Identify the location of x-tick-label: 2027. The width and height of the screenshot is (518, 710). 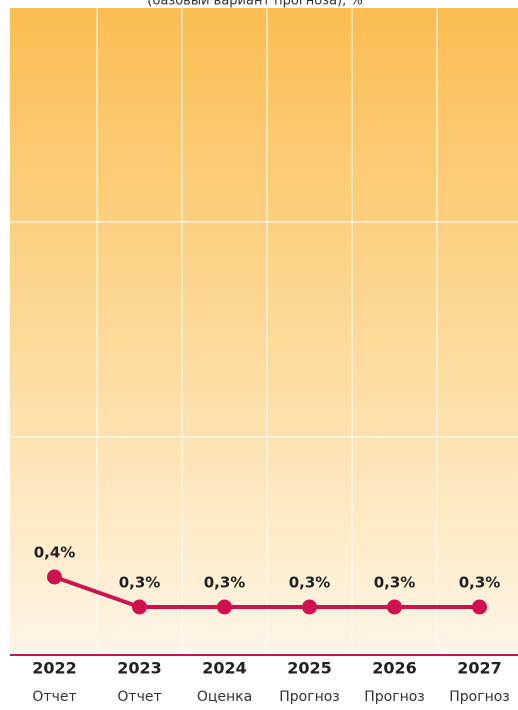
(479, 668).